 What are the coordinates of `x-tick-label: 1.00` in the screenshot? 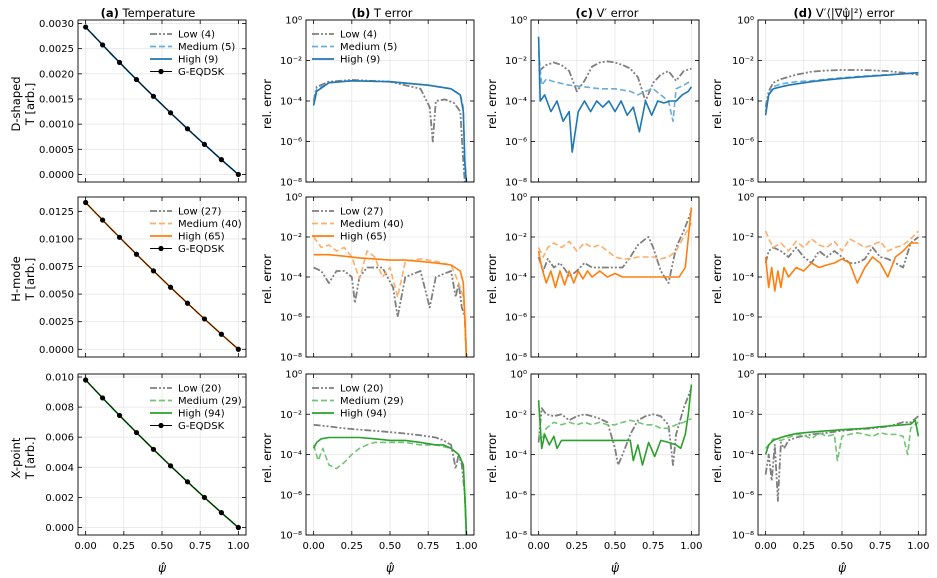 It's located at (238, 546).